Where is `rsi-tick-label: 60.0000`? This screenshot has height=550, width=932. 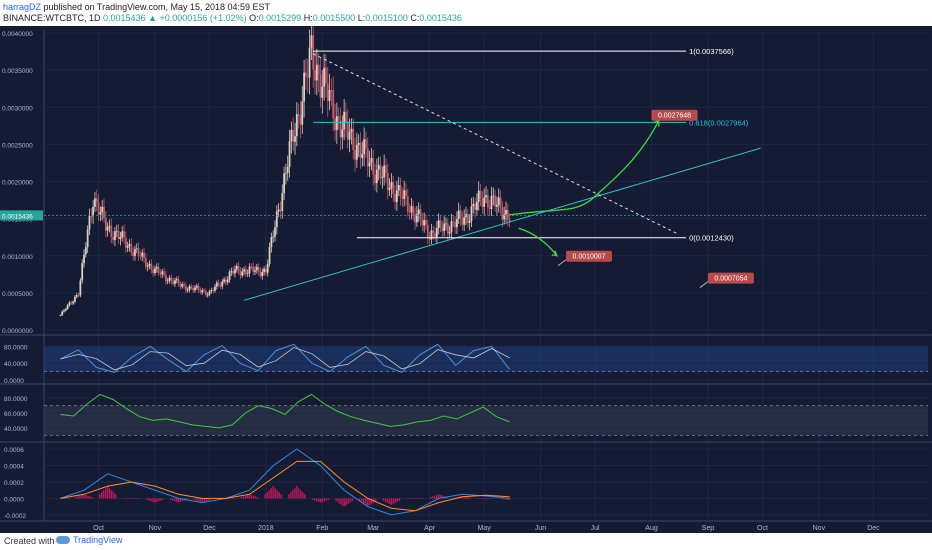 rsi-tick-label: 60.0000 is located at coordinates (16, 414).